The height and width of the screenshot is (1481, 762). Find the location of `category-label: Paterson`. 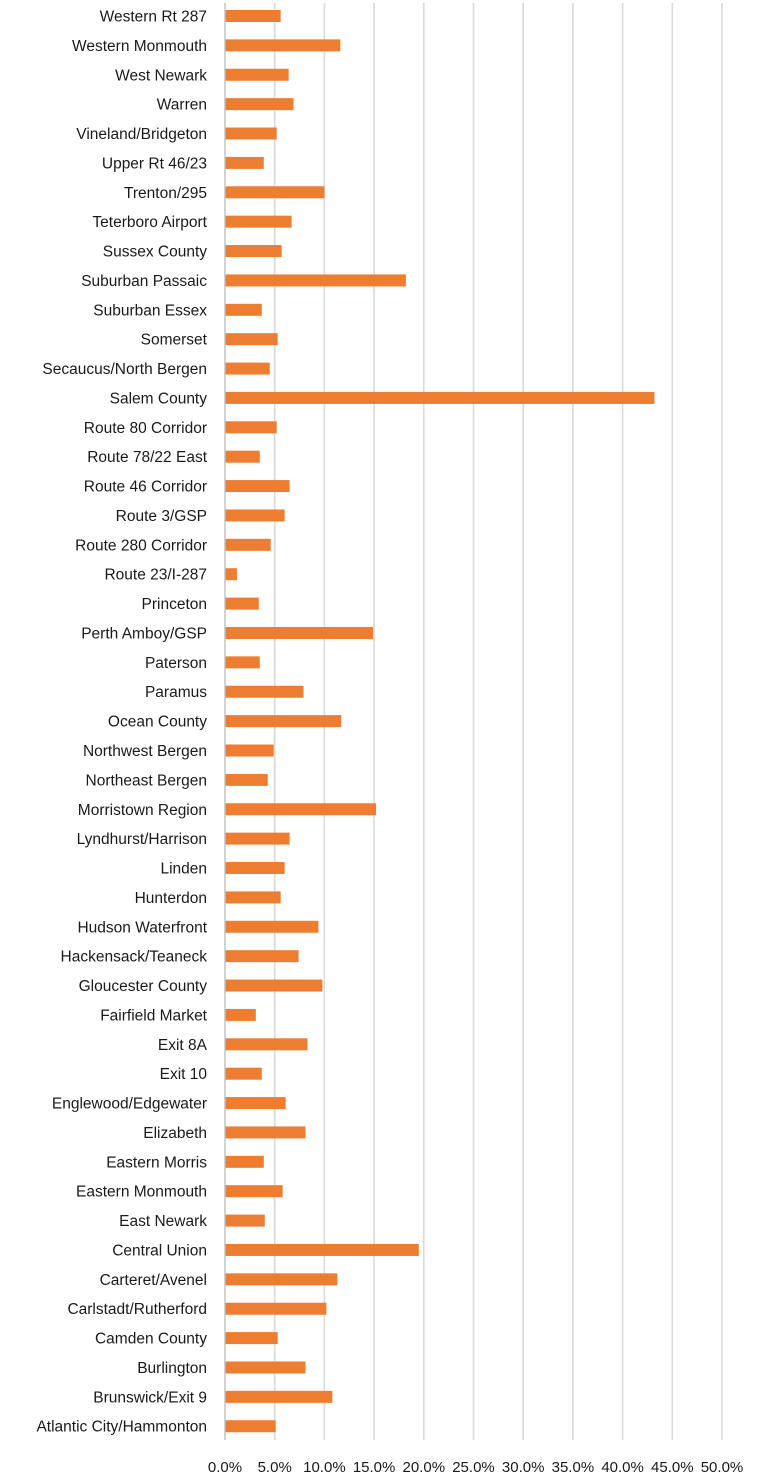

category-label: Paterson is located at coordinates (176, 663).